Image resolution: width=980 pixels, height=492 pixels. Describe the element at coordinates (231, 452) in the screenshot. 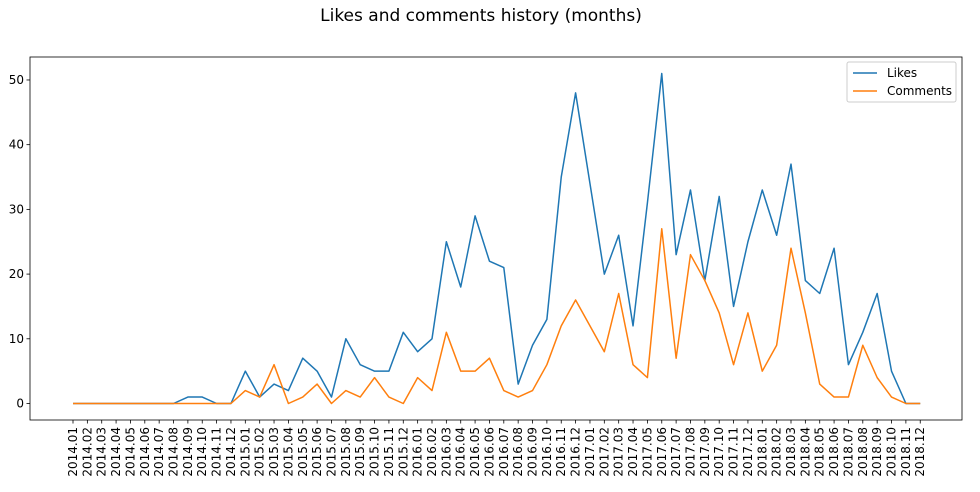

I see `xtick-label: 2014.12` at that location.